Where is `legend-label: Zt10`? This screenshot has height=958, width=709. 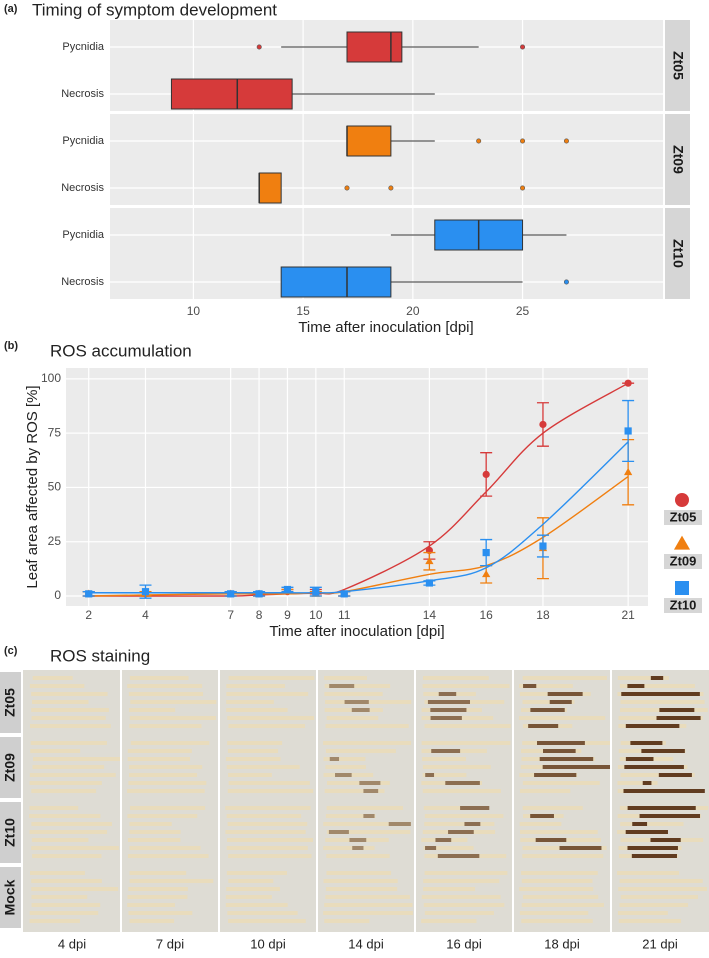
legend-label: Zt10 is located at coordinates (683, 604).